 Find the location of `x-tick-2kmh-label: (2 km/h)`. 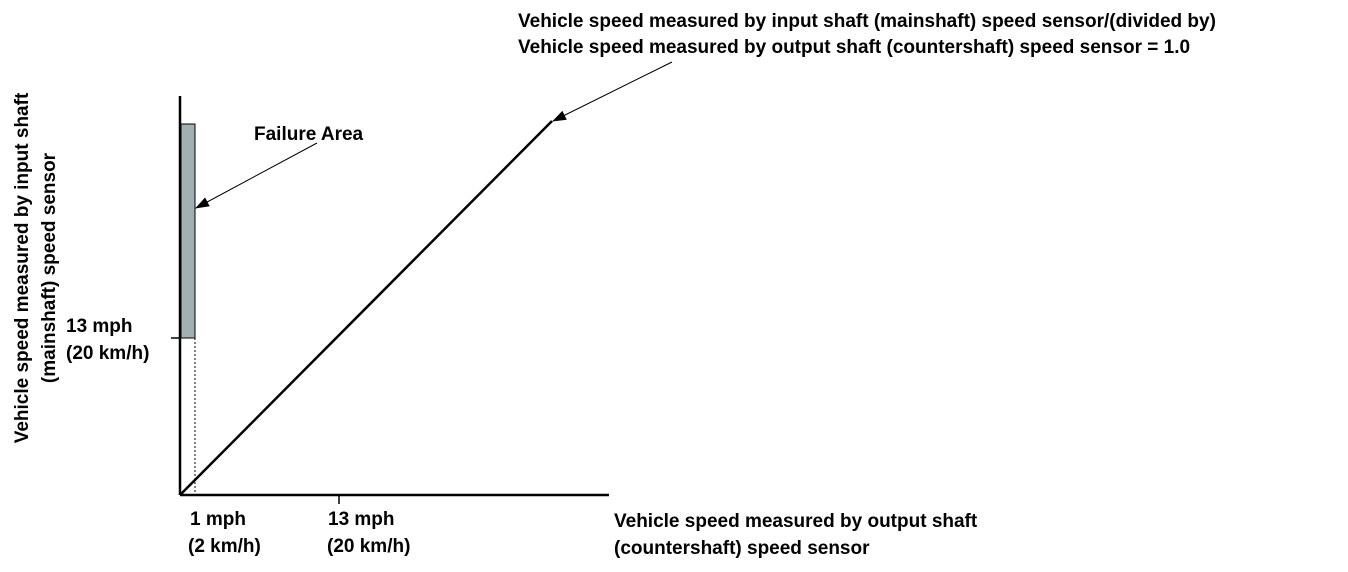

x-tick-2kmh-label: (2 km/h) is located at coordinates (224, 546).